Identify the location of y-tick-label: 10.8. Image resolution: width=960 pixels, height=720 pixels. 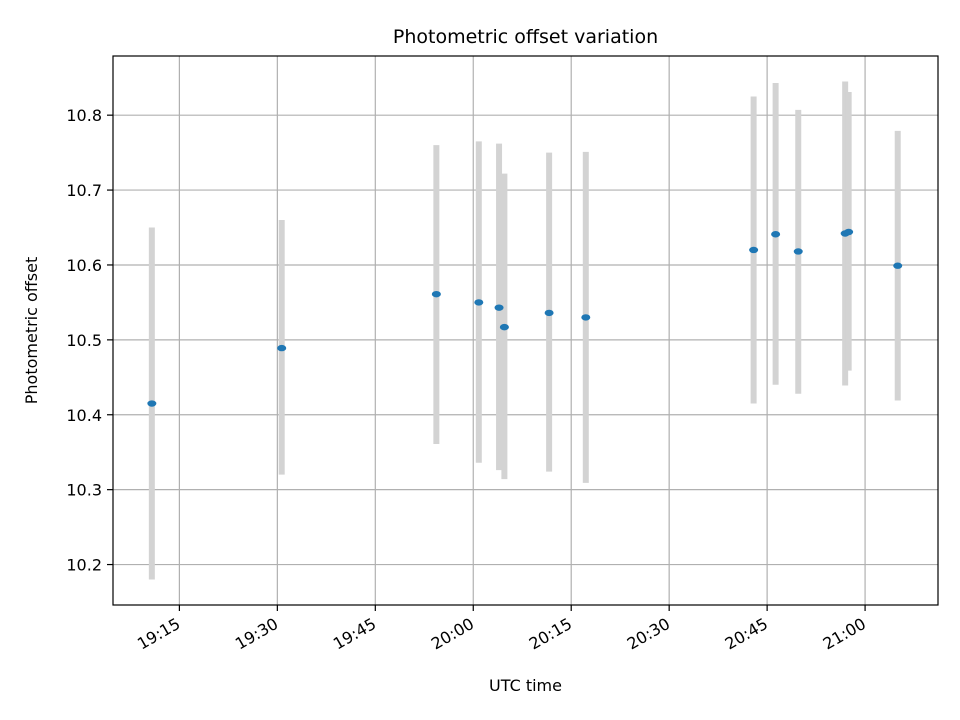
(84, 115).